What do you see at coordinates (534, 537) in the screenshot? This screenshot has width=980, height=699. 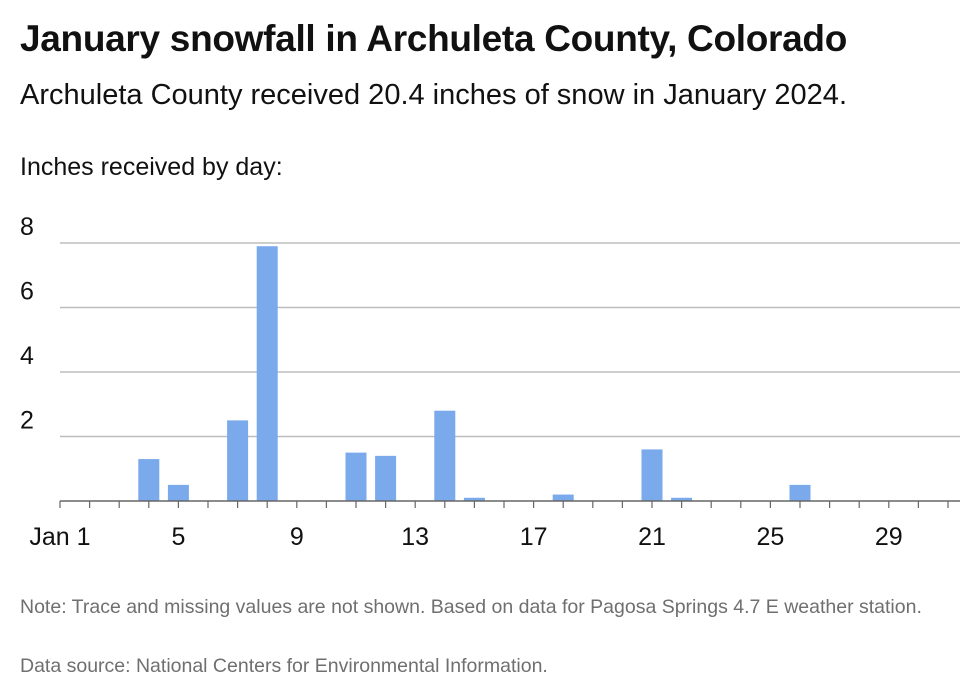 I see `x-tick-label: 17` at bounding box center [534, 537].